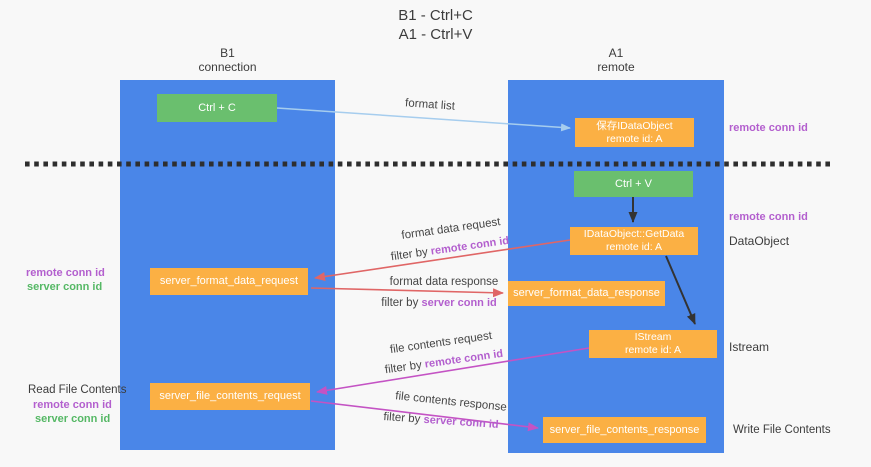  Describe the element at coordinates (407, 292) in the screenshot. I see `format-data-response-arrow` at that location.